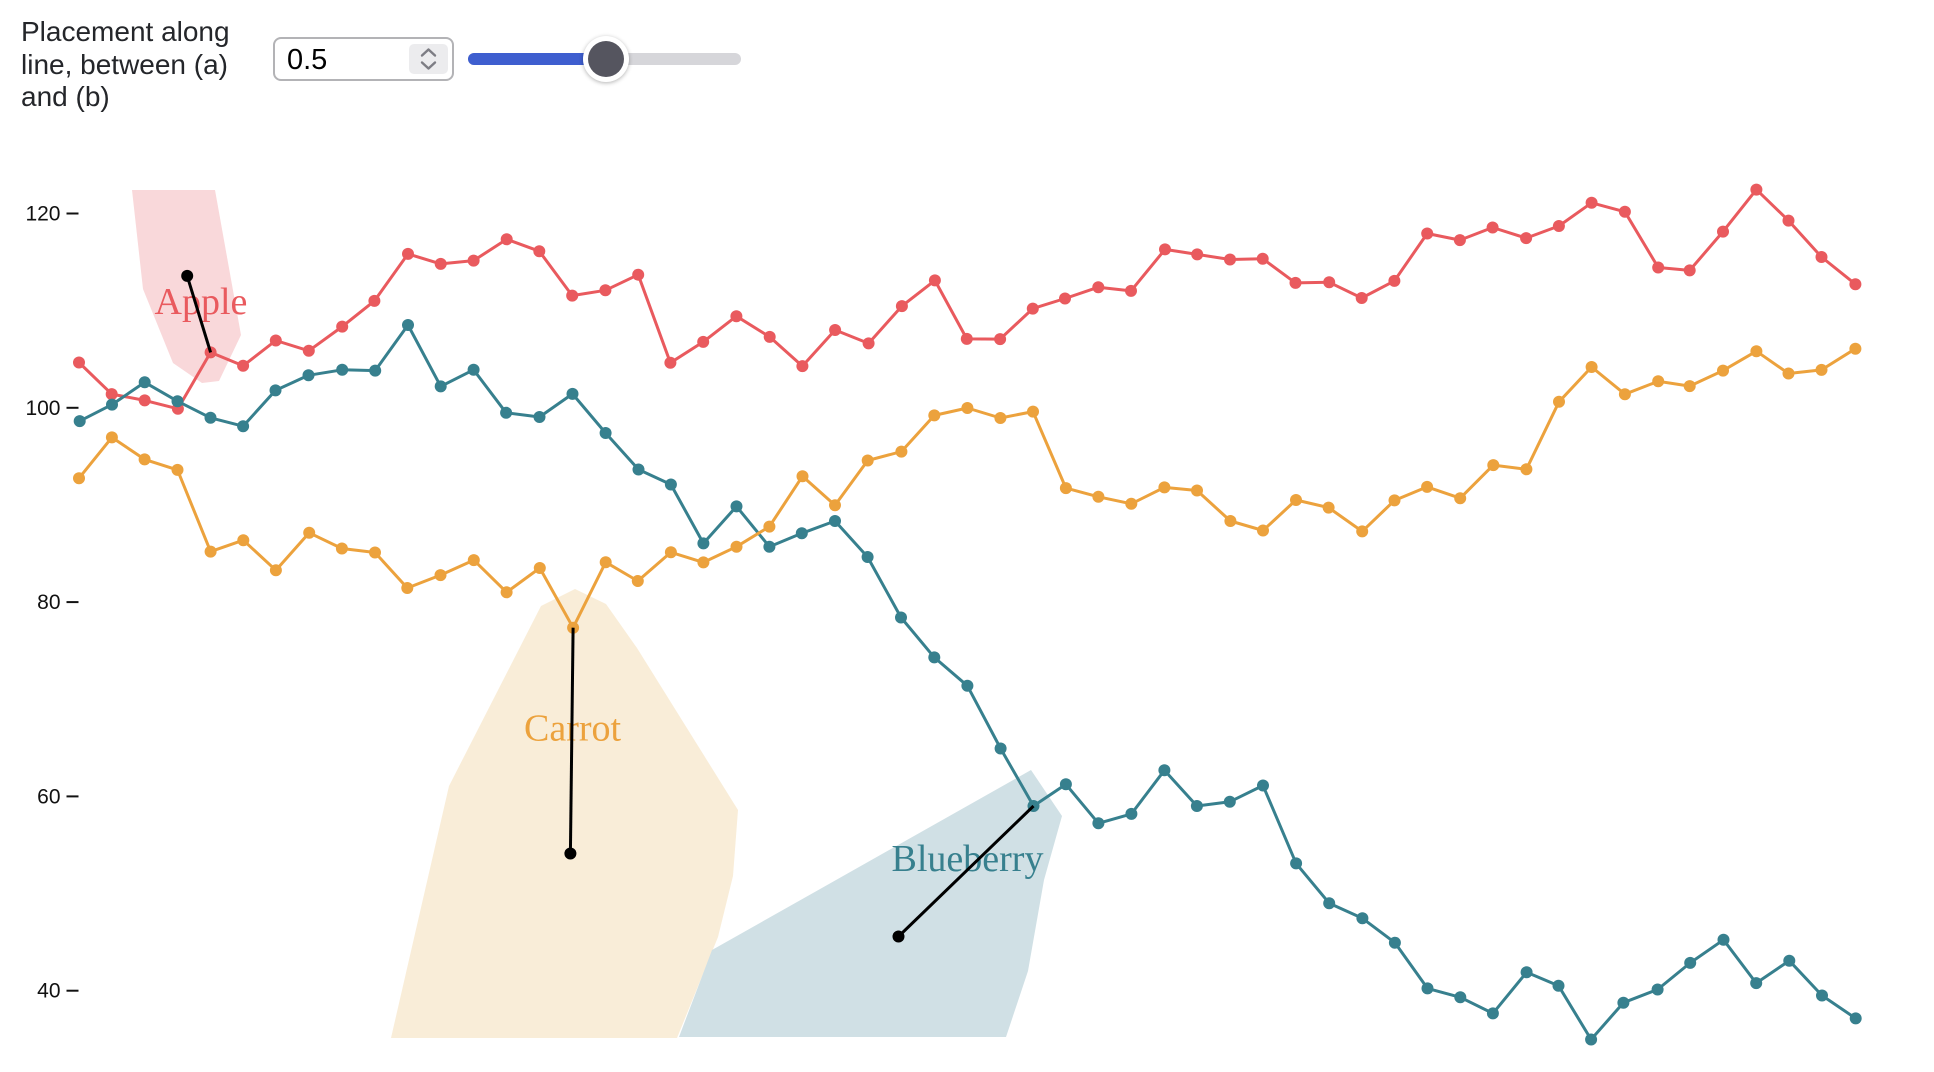 The height and width of the screenshot is (1072, 1934). I want to click on svg-text: 40, so click(48, 991).